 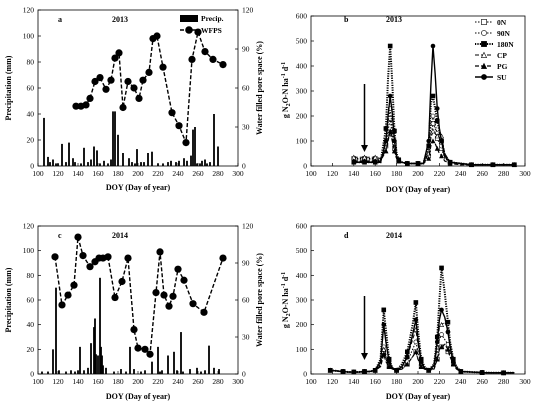 I want to click on x-tick-label: 120, so click(x=58, y=173).